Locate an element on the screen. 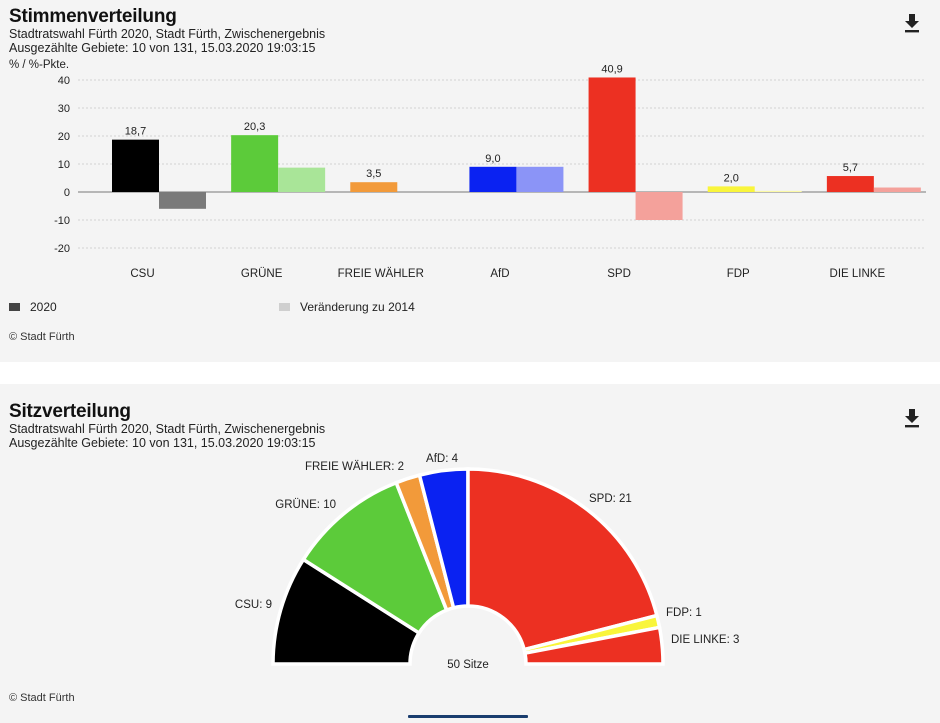 The height and width of the screenshot is (723, 940). y-tick-label: 10 is located at coordinates (64, 165).